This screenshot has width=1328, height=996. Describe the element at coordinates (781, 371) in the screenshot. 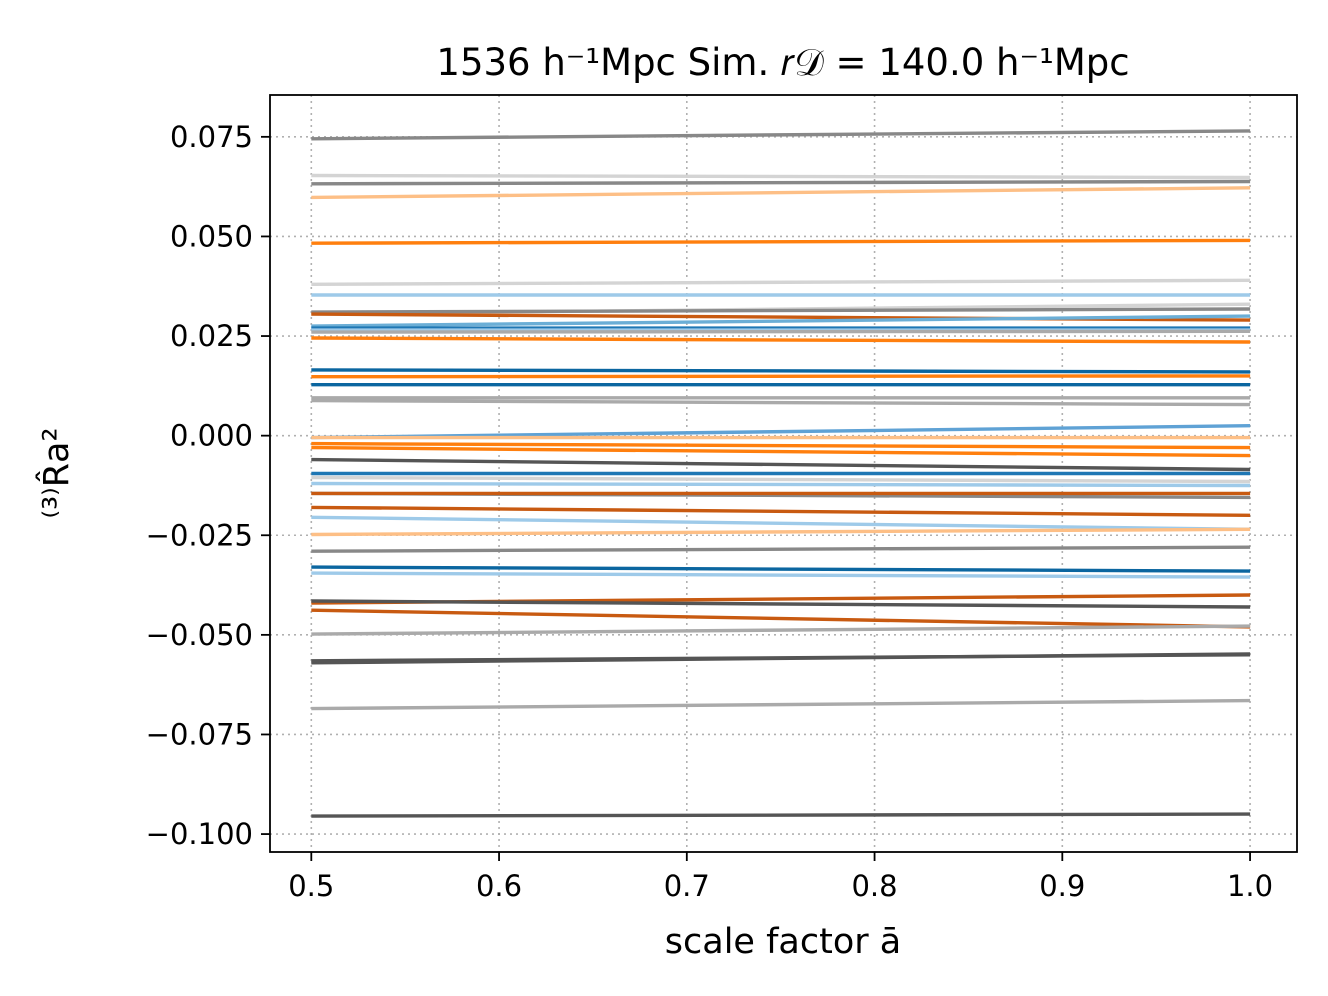

I see `series-line-s16` at that location.